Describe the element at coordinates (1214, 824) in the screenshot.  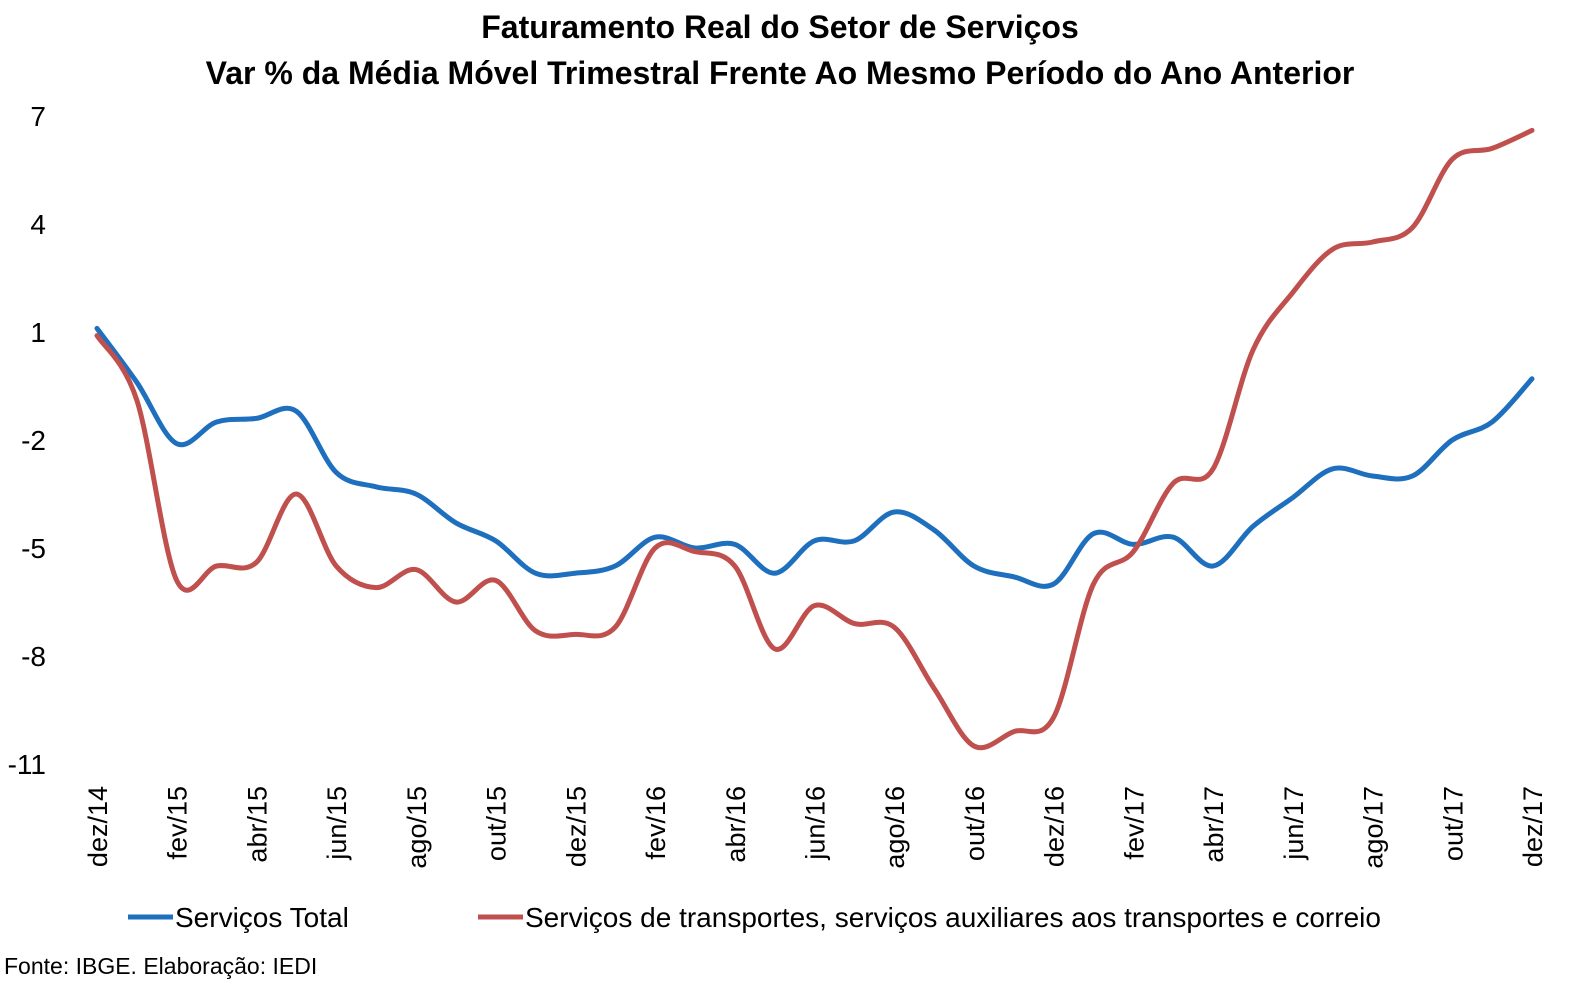
I see `x-tick-label: abr/17` at that location.